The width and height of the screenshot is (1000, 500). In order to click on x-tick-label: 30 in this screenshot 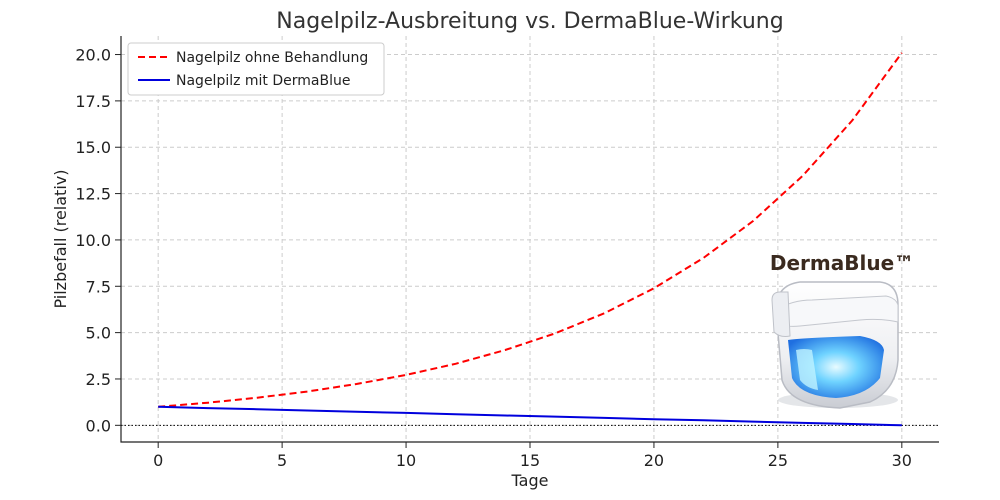, I will do `click(902, 460)`.